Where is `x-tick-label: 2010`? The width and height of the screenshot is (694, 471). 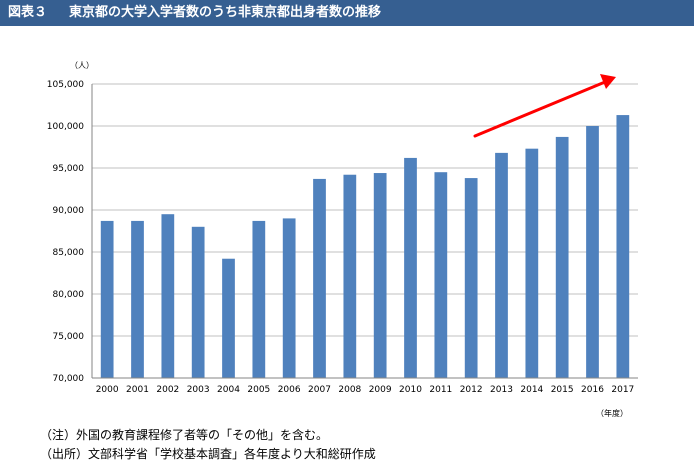 x-tick-label: 2010 is located at coordinates (410, 390).